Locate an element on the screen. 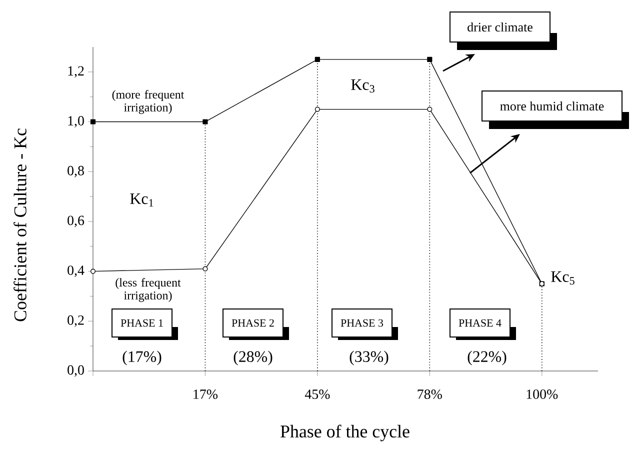 This screenshot has height=451, width=636. annotation: PHASE 2 is located at coordinates (253, 323).